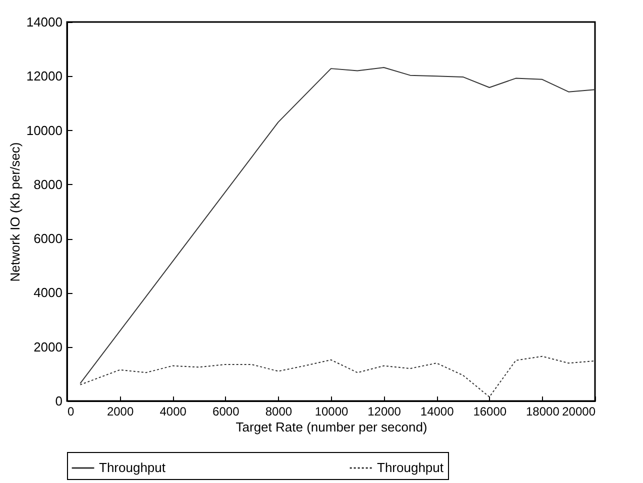 Image resolution: width=643 pixels, height=483 pixels. I want to click on x-tick-label: 20000, so click(579, 411).